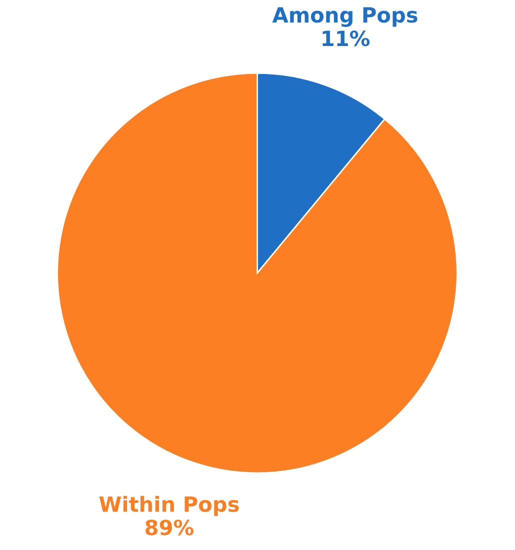 The height and width of the screenshot is (550, 515). What do you see at coordinates (345, 17) in the screenshot?
I see `slice-label: Among Pops` at bounding box center [345, 17].